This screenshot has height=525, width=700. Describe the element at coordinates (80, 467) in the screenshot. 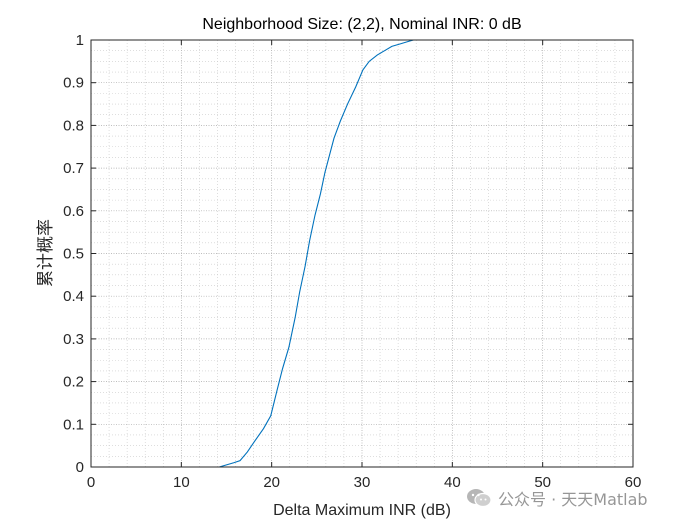

I see `y-tick-label: 0` at that location.